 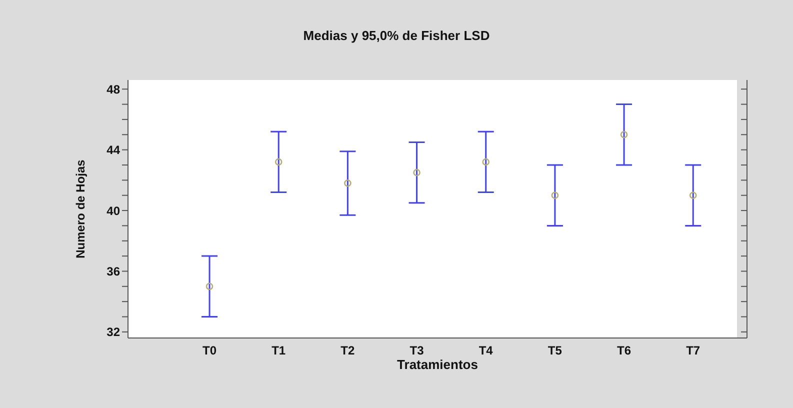 What do you see at coordinates (555, 351) in the screenshot?
I see `x-tick-label: T5` at bounding box center [555, 351].